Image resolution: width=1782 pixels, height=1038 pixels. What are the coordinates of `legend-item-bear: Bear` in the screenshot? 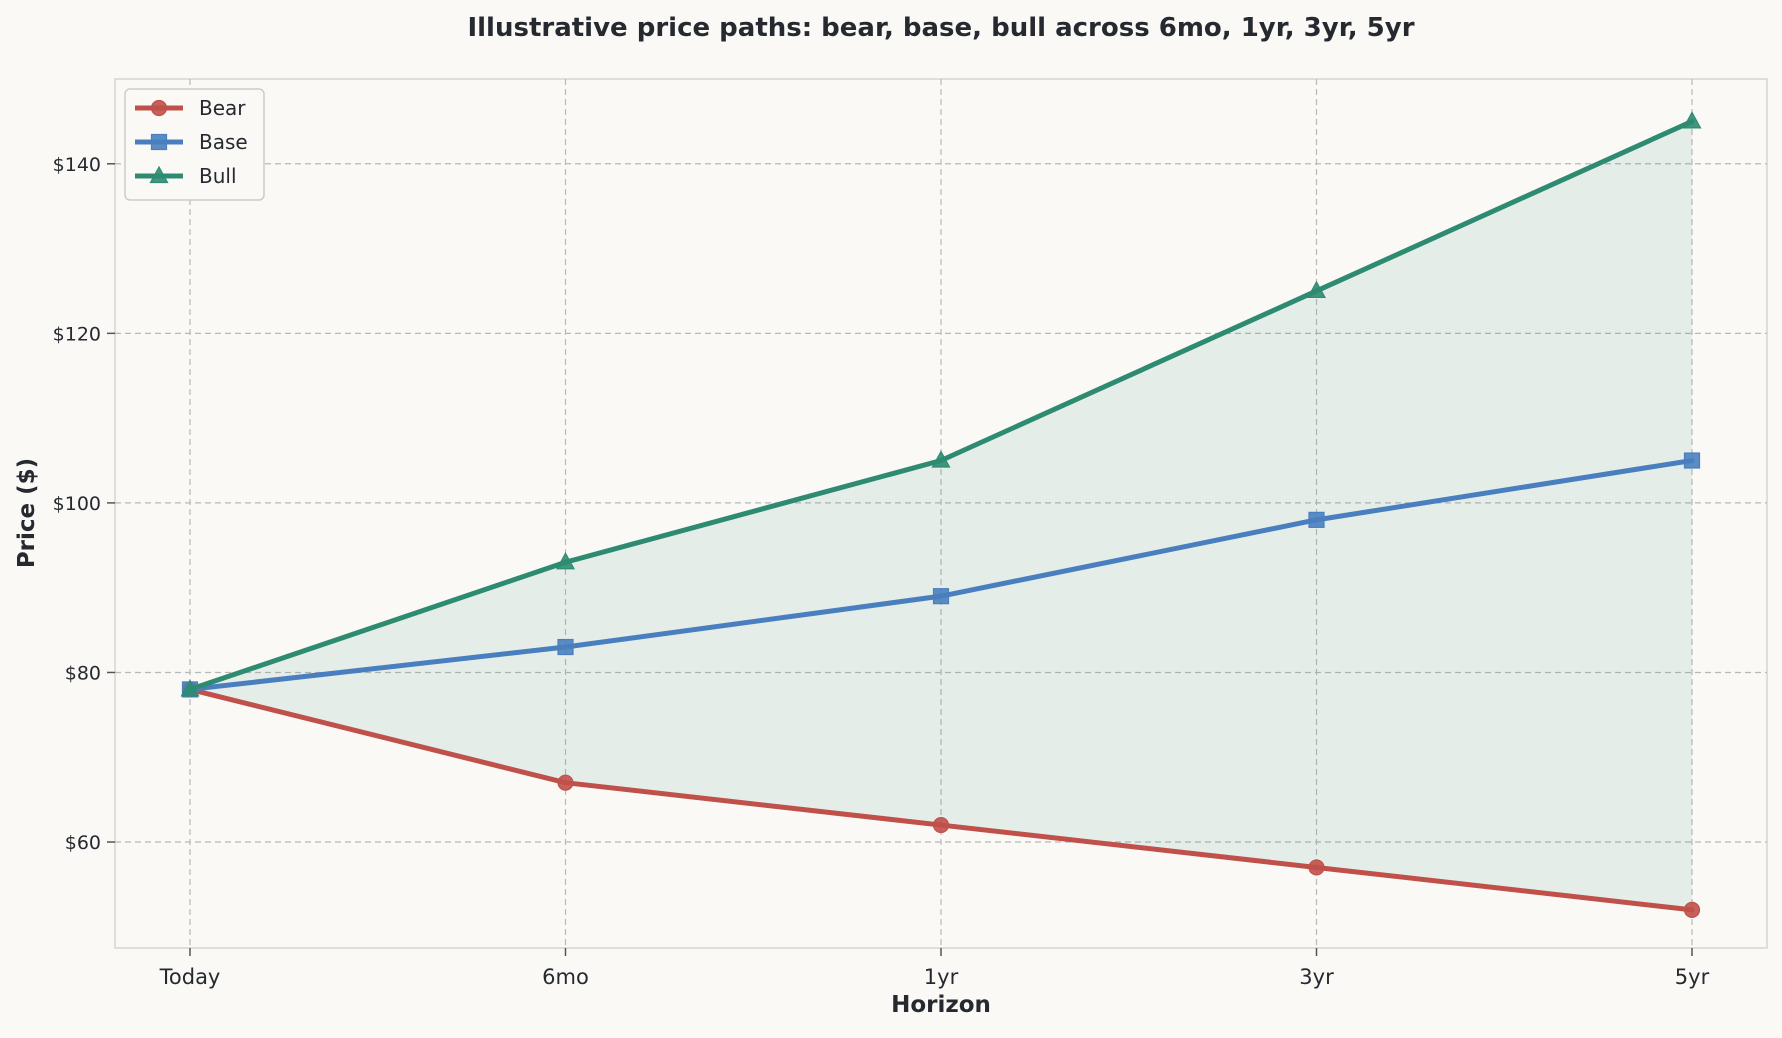 It's located at (190, 108).